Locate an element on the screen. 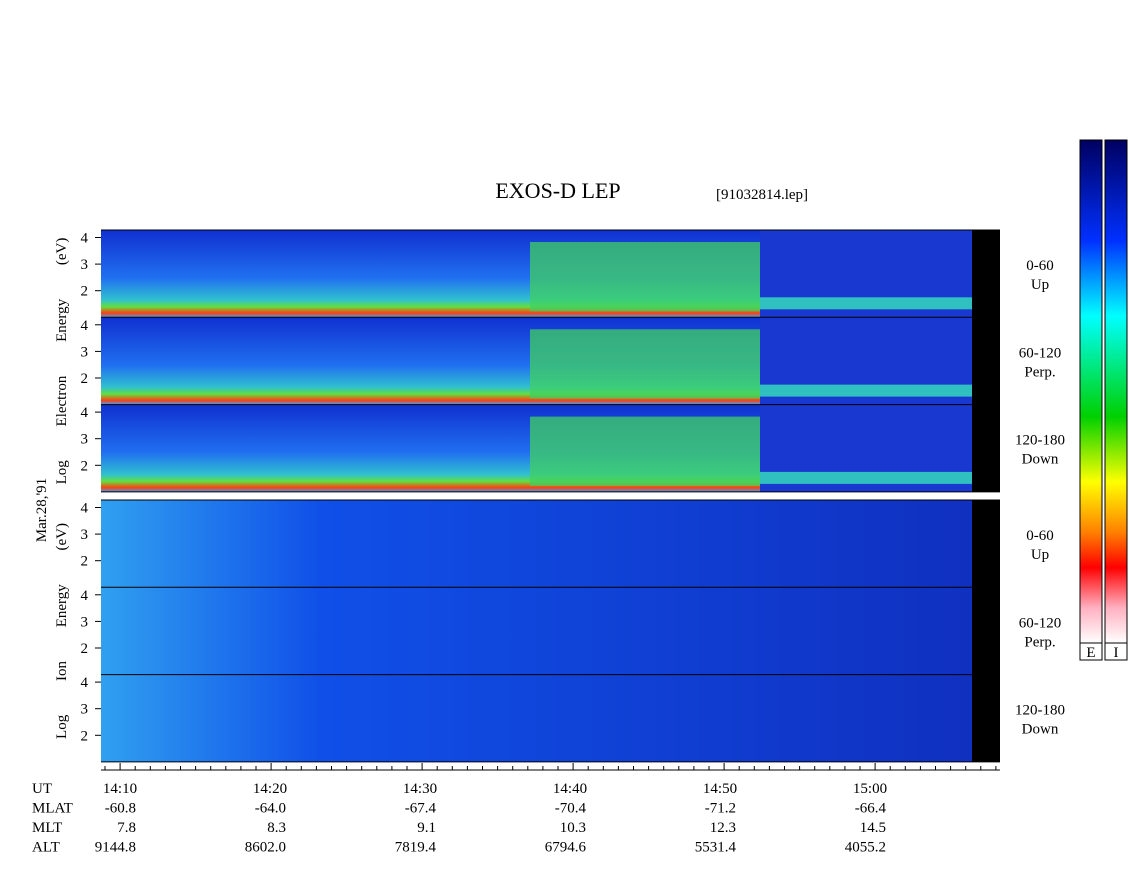  date: Mar.28,'91 is located at coordinates (42, 510).